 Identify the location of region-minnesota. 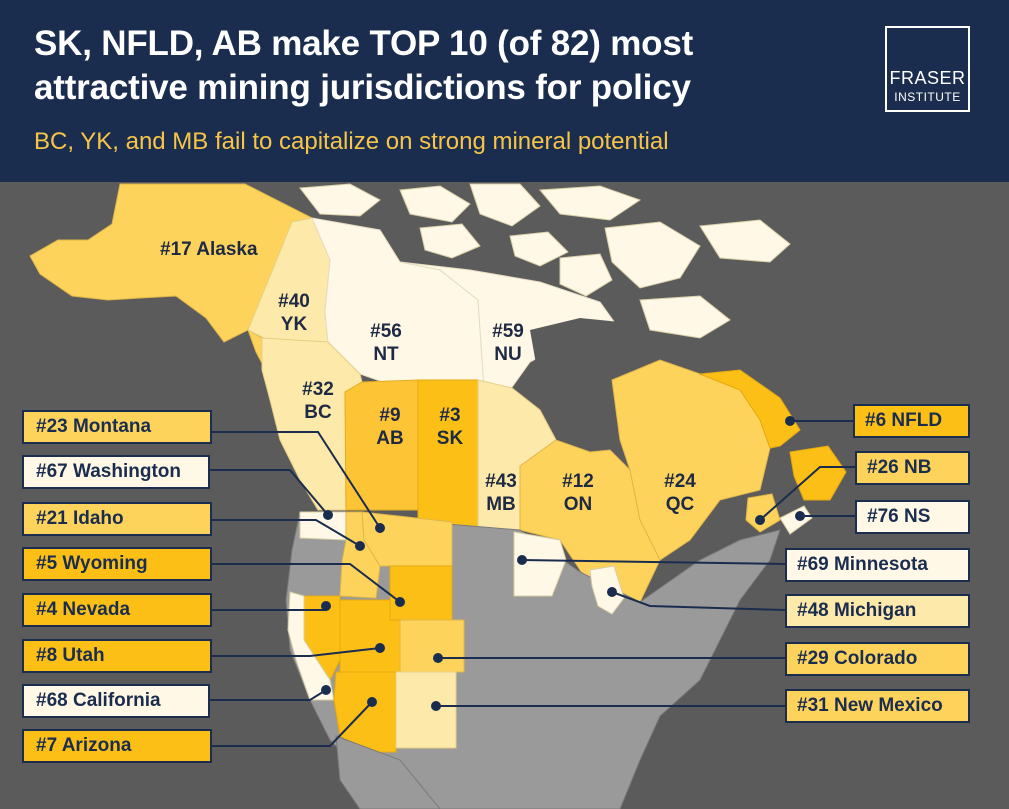
(540, 564).